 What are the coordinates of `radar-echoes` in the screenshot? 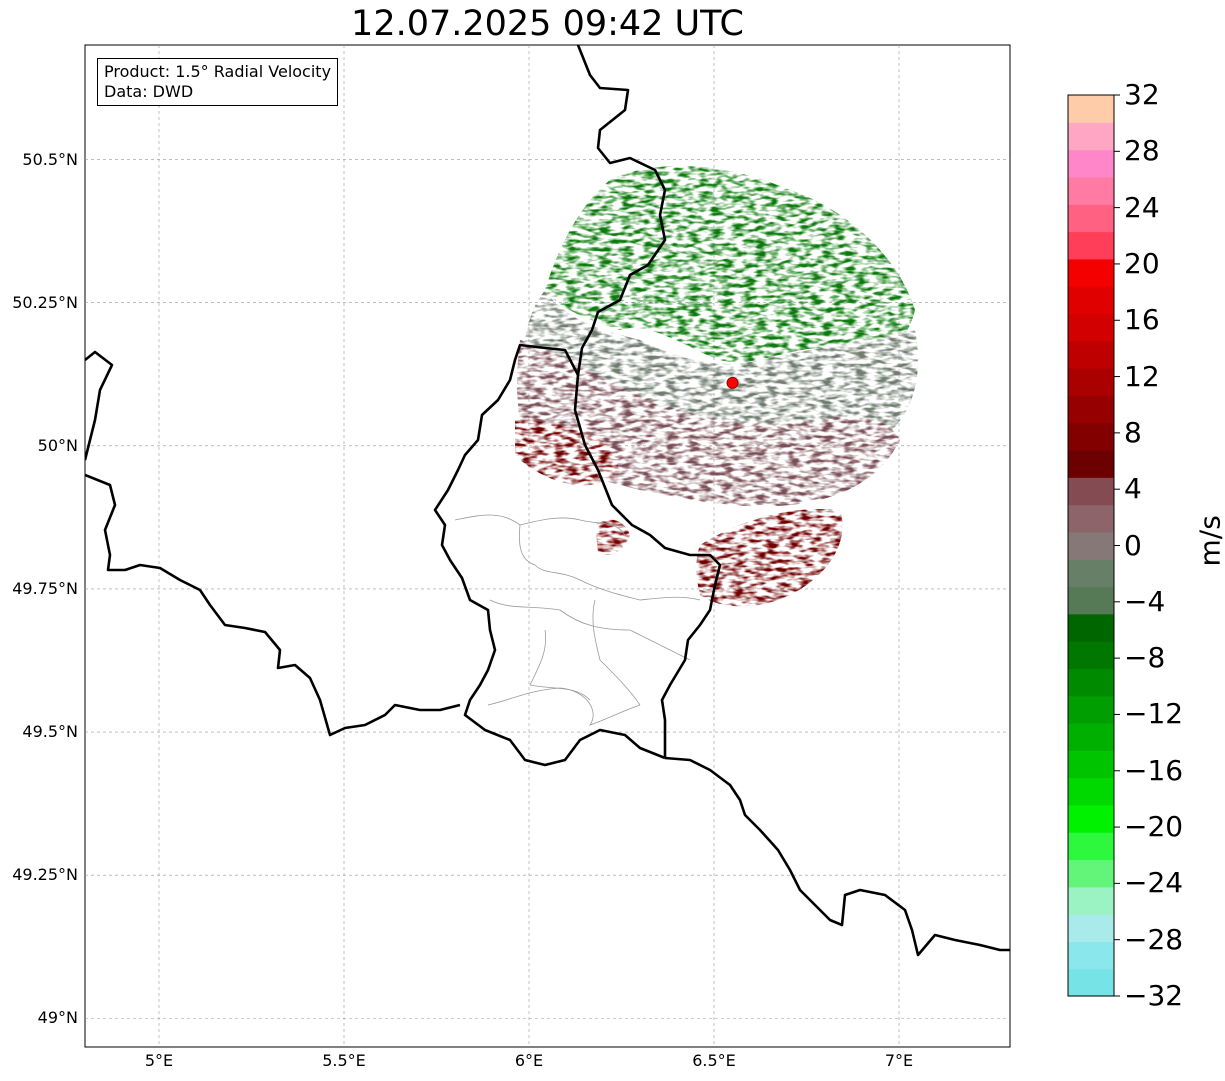 It's located at (717, 386).